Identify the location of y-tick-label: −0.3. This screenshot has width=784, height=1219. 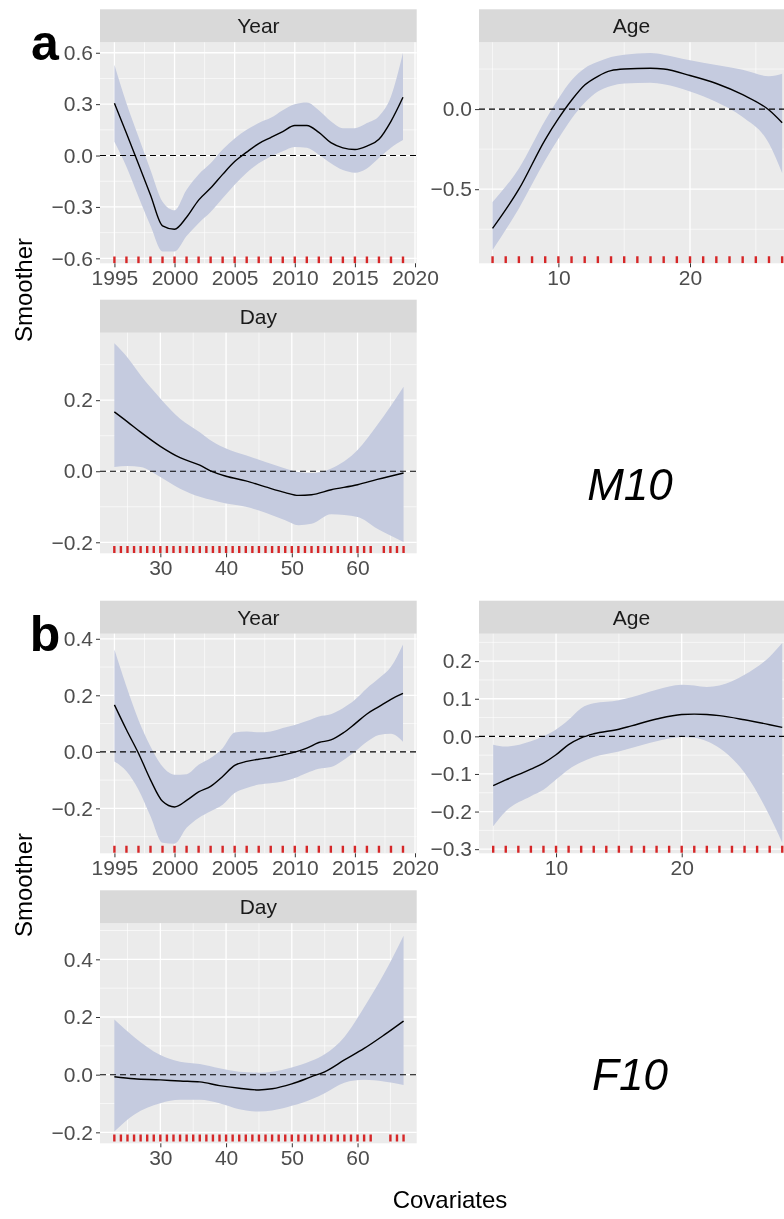
(72, 207).